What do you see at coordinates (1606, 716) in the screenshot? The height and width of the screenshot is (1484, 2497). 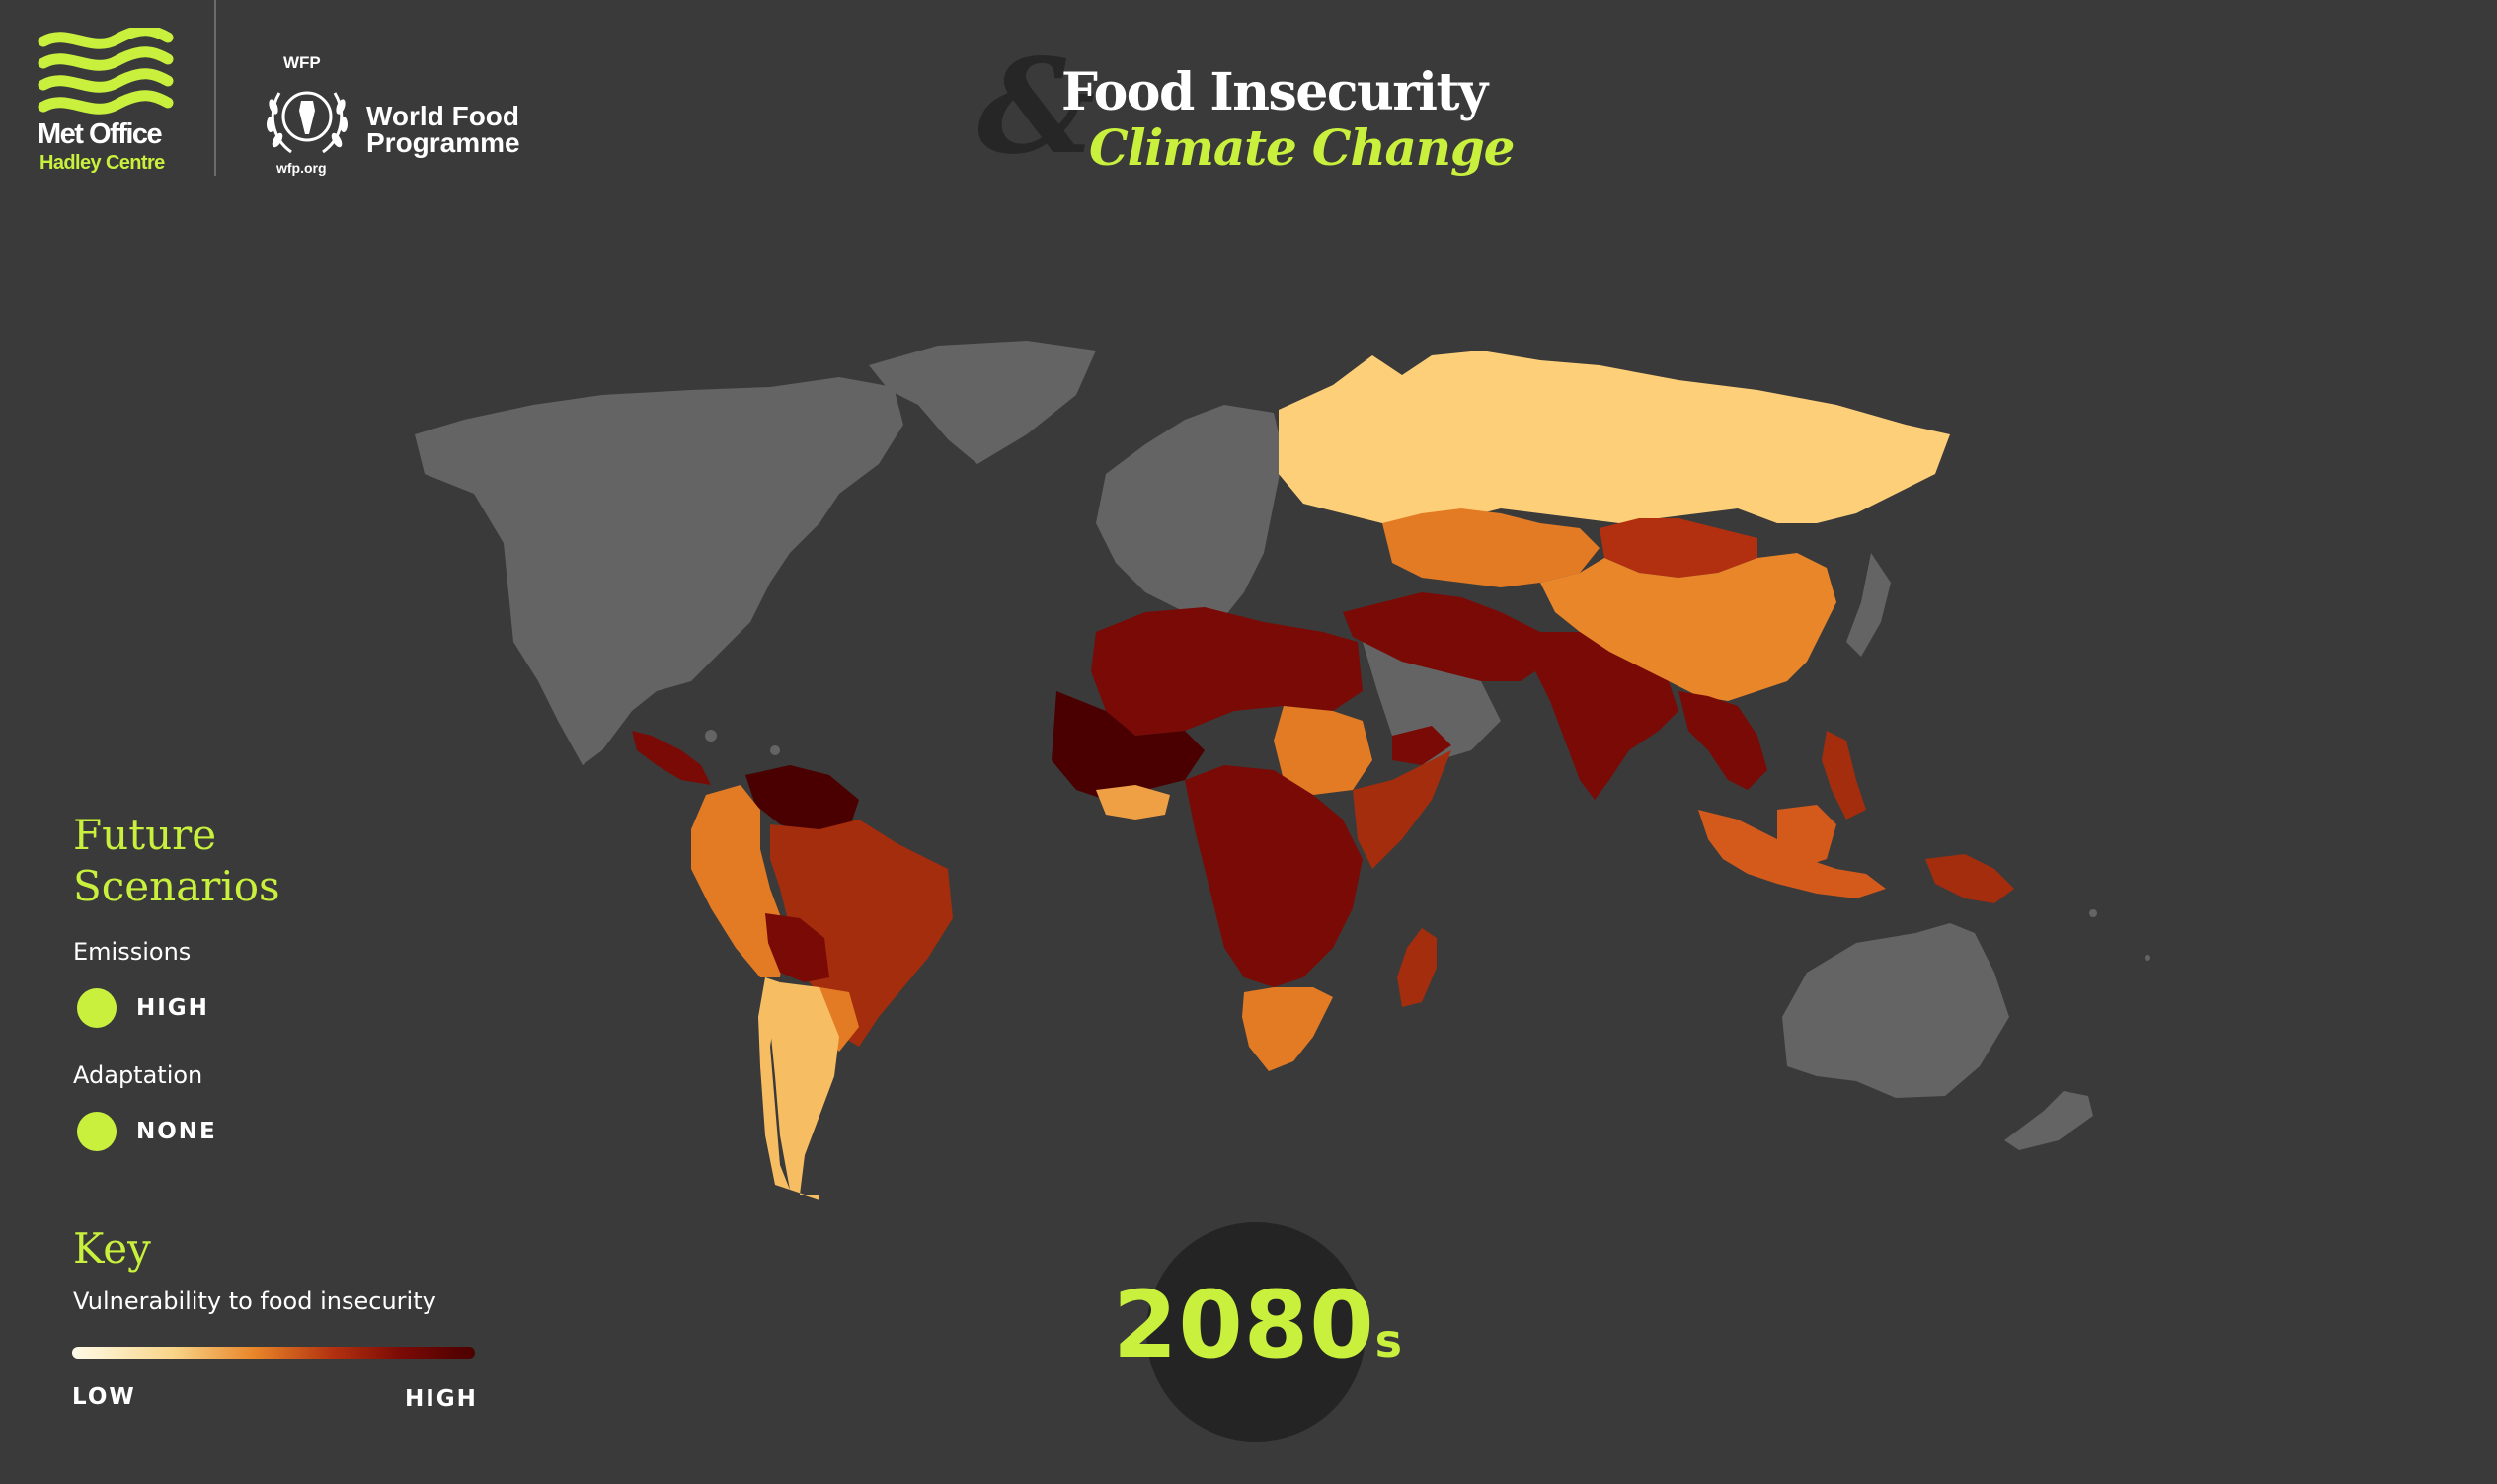 I see `map-region-south-asia` at bounding box center [1606, 716].